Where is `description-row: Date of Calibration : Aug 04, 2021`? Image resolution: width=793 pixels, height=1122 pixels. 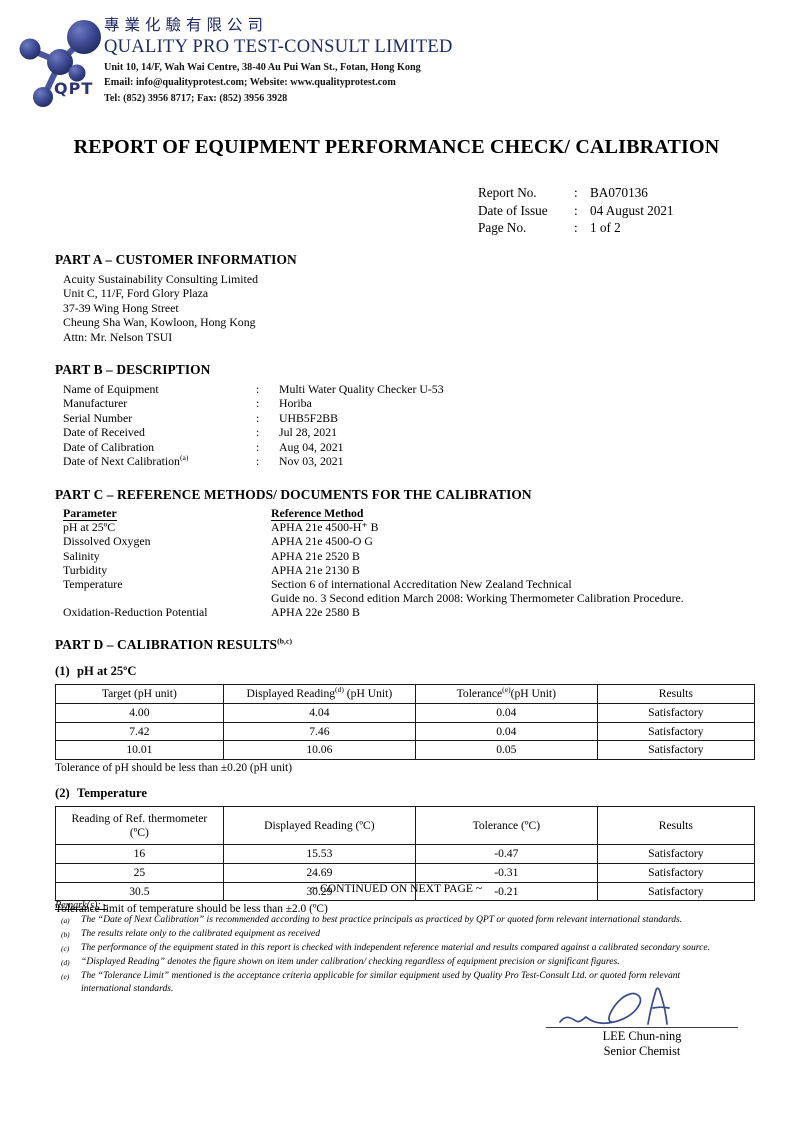
description-row: Date of Calibration : Aug 04, 2021 is located at coordinates (369, 447).